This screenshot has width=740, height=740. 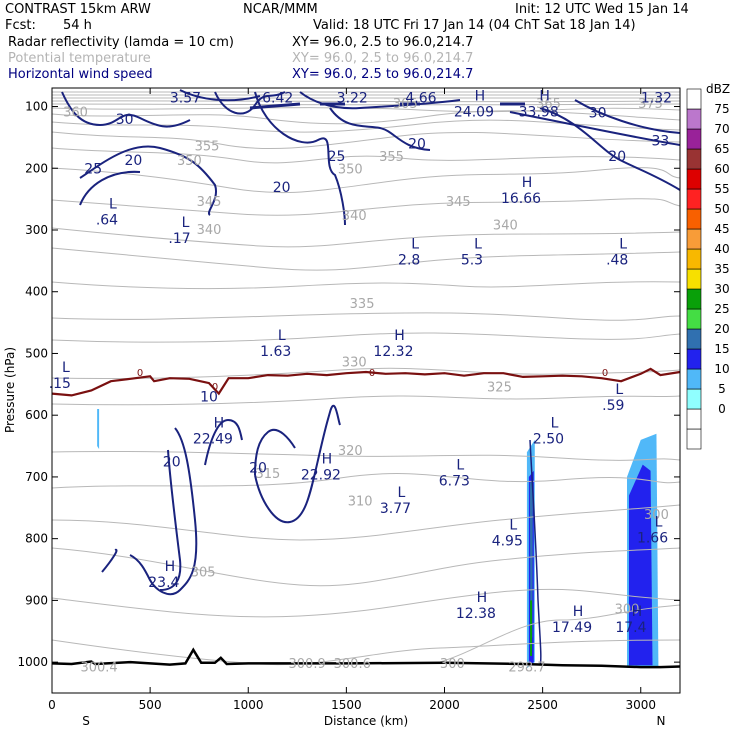 What do you see at coordinates (275, 352) in the screenshot?
I see `extremum-value: 1.63` at bounding box center [275, 352].